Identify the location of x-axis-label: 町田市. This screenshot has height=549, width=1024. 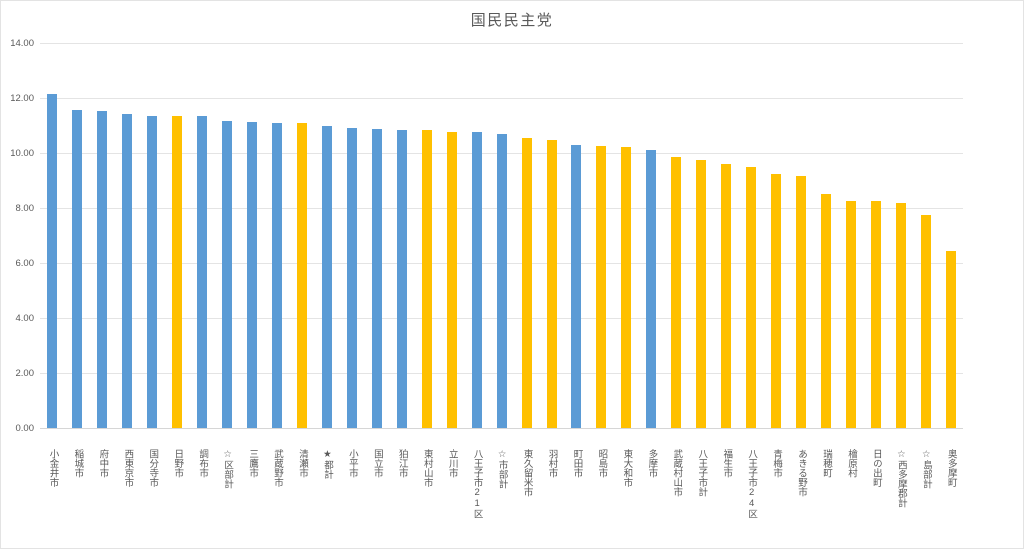
(577, 463).